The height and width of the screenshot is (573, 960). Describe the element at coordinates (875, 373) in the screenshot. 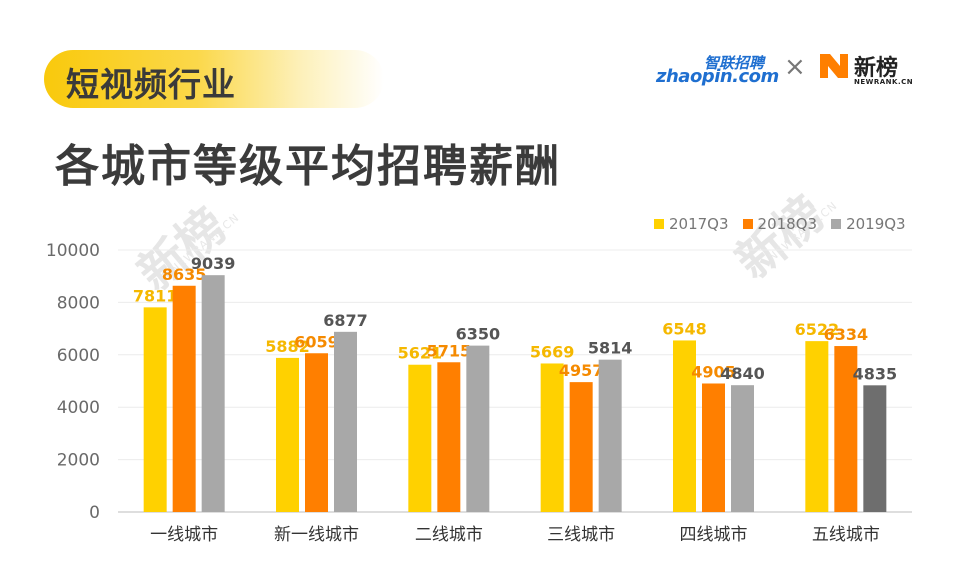

I see `data-label: 4835` at that location.